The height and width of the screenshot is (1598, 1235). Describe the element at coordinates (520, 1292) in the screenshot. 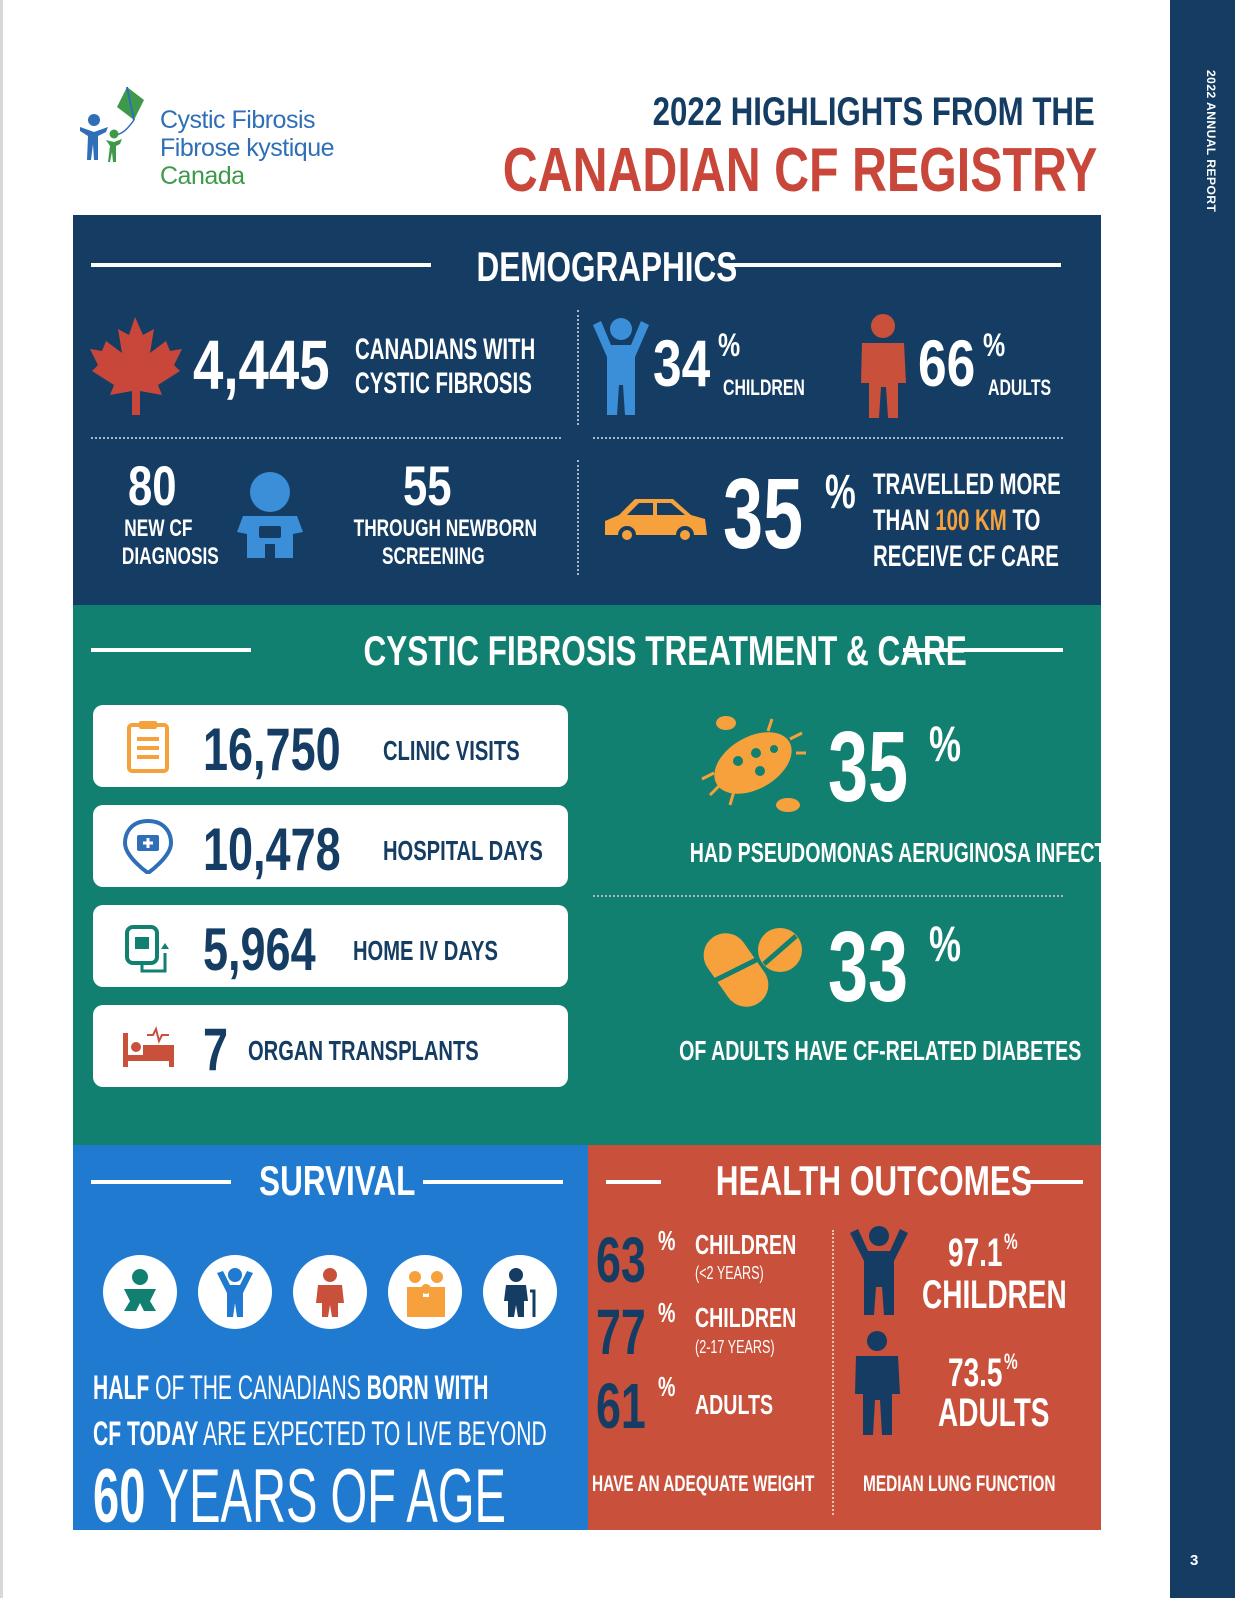

I see `senior-icon` at that location.